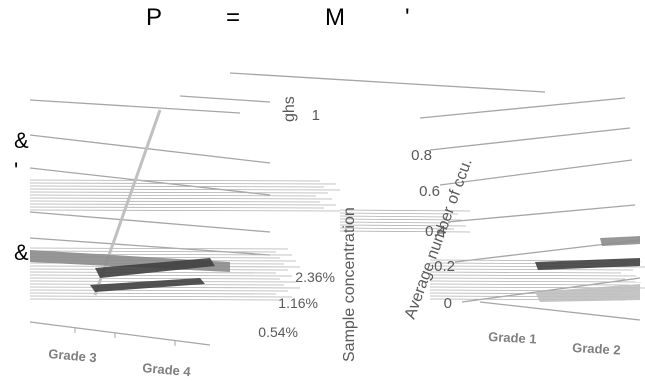 This screenshot has width=645, height=382. I want to click on side-mark-1: &, so click(21, 140).